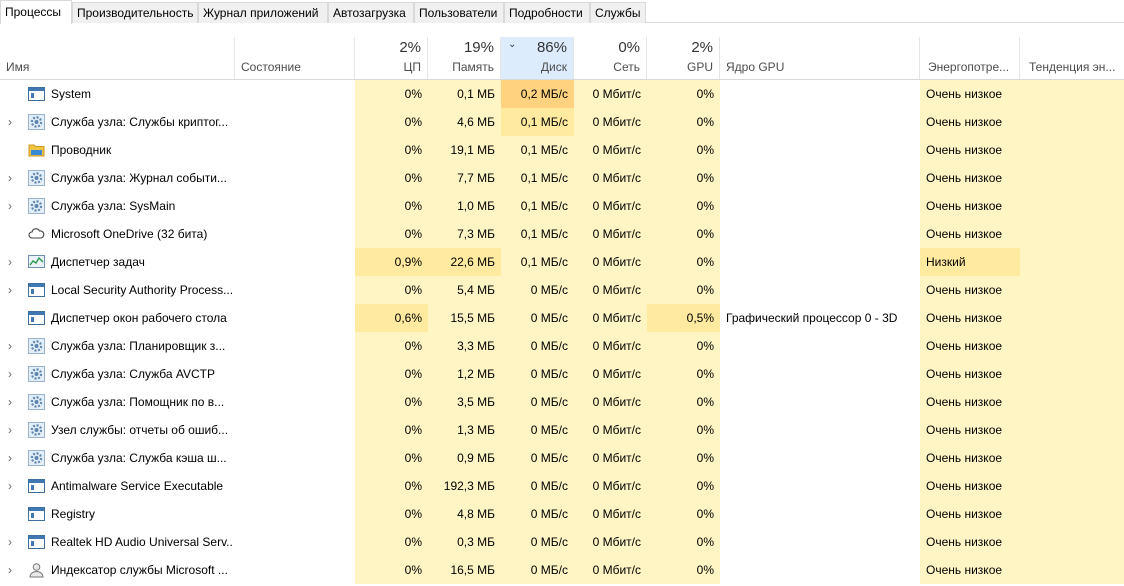 This screenshot has width=1124, height=586. What do you see at coordinates (459, 12) in the screenshot?
I see `tab-5: Пользователи` at bounding box center [459, 12].